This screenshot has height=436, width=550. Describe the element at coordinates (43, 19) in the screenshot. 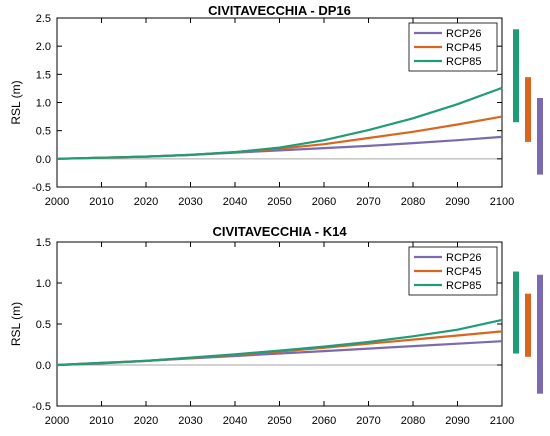

I see `y-tick-label: 2.5` at that location.